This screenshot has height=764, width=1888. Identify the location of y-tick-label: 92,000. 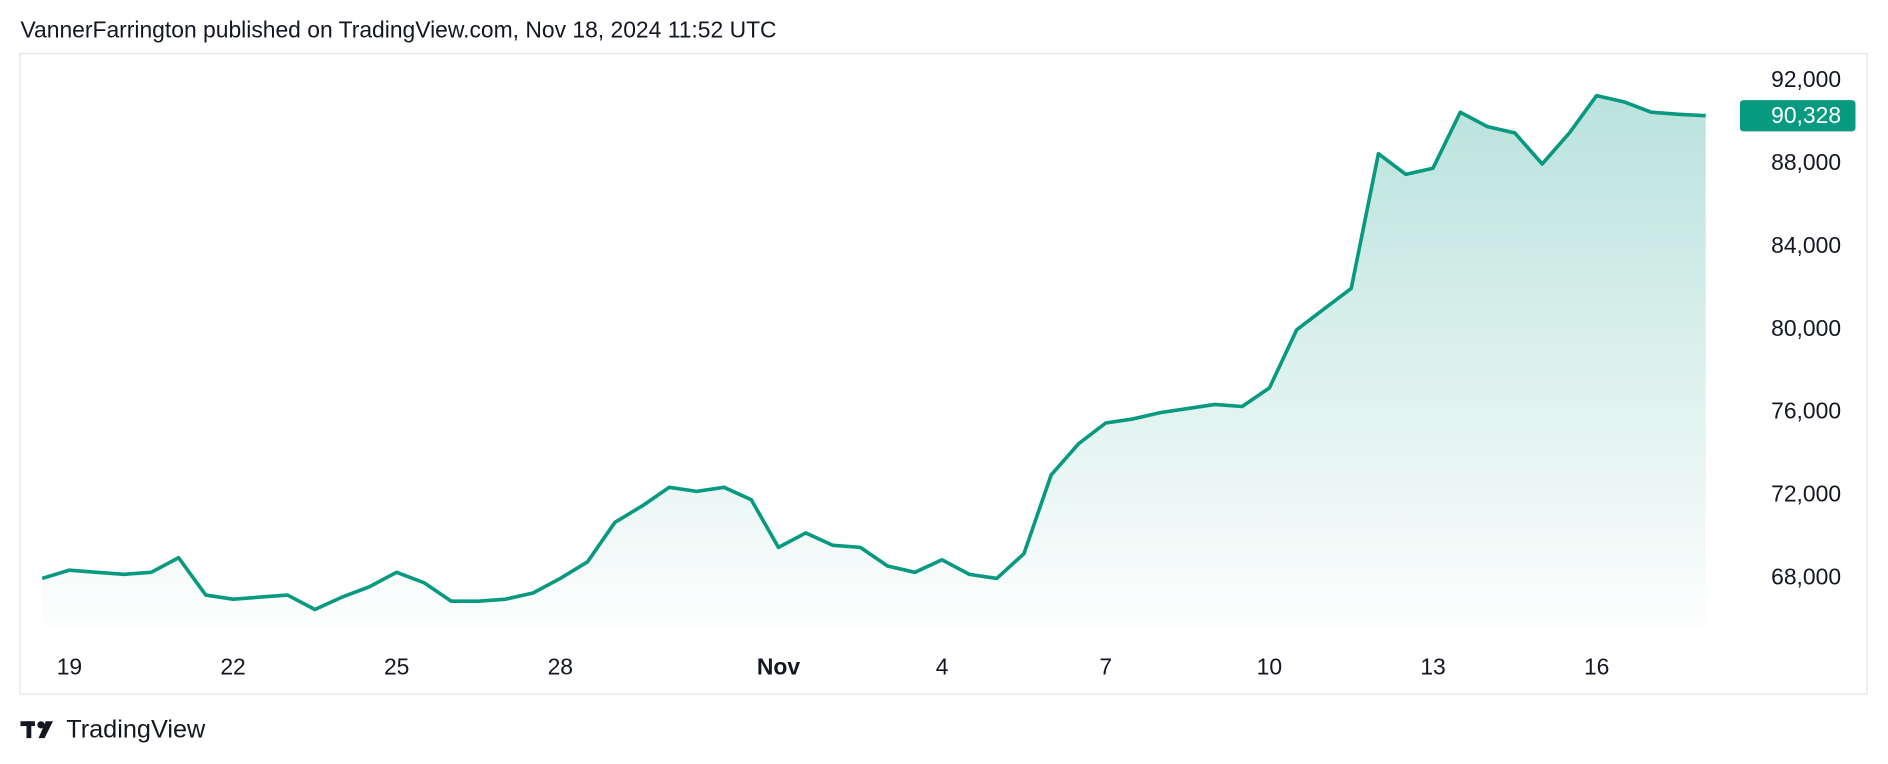
(1806, 79).